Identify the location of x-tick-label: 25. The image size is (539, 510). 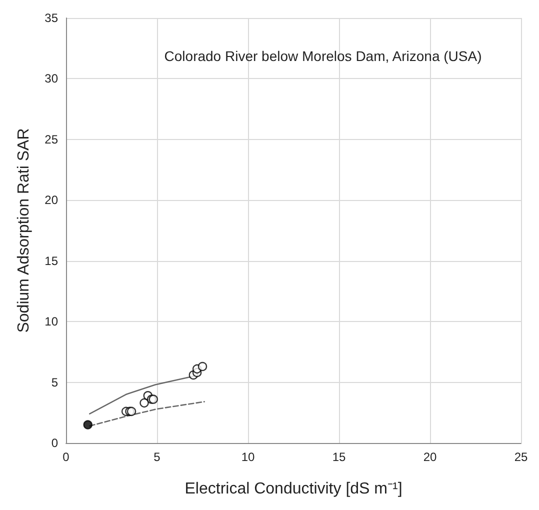
(521, 457).